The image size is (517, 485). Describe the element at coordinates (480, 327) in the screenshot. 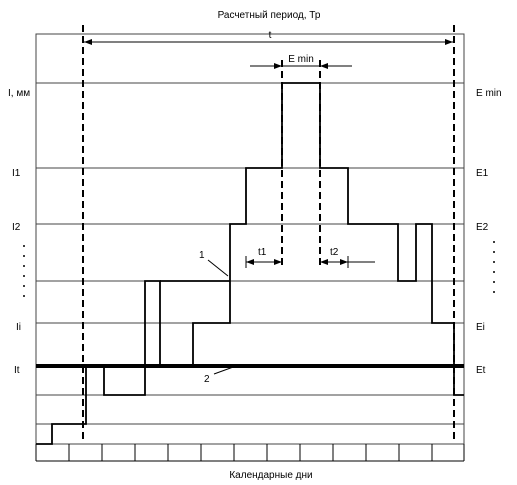

I see `level-label-ei: Ei` at that location.